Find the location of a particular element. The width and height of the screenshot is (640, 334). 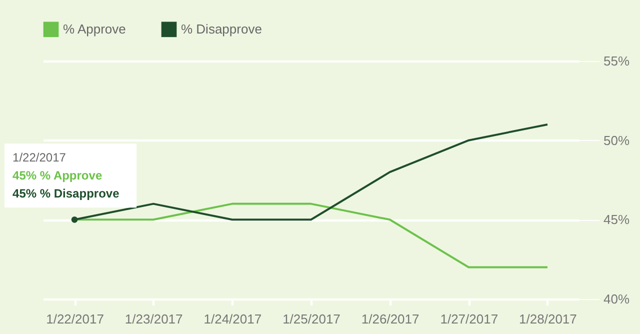

legend-label: % Approve is located at coordinates (94, 28).